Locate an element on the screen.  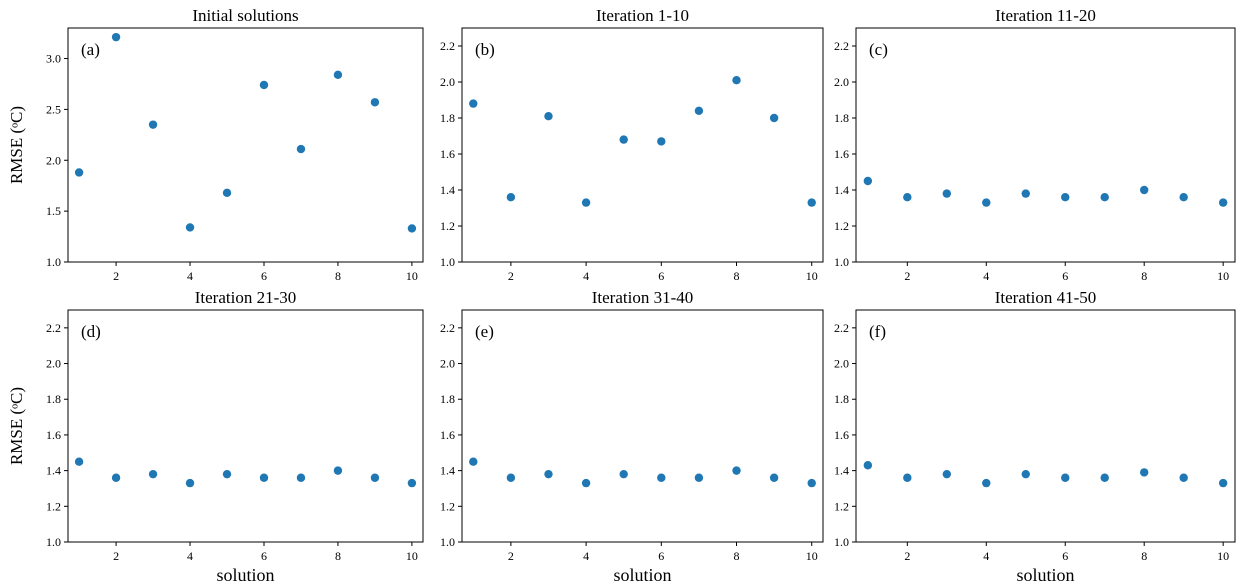
y-tick-label: 1.5 is located at coordinates (53, 211).